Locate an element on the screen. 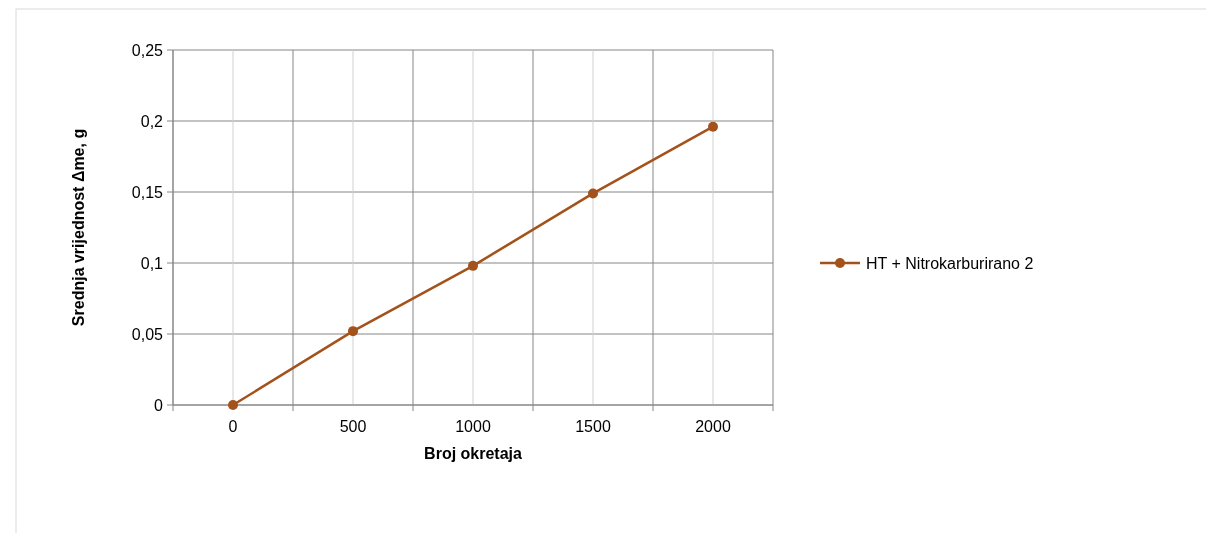  x-tick-label: 1500 is located at coordinates (593, 426).